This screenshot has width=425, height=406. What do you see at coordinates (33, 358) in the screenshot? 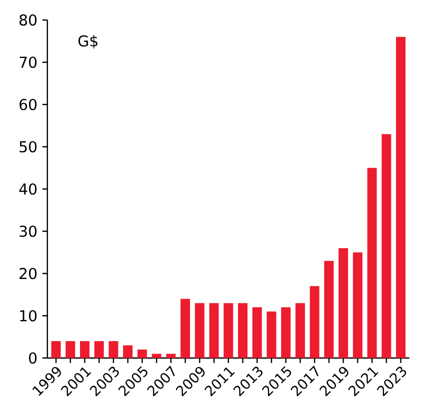
I see `y-tick-label: 0` at bounding box center [33, 358].